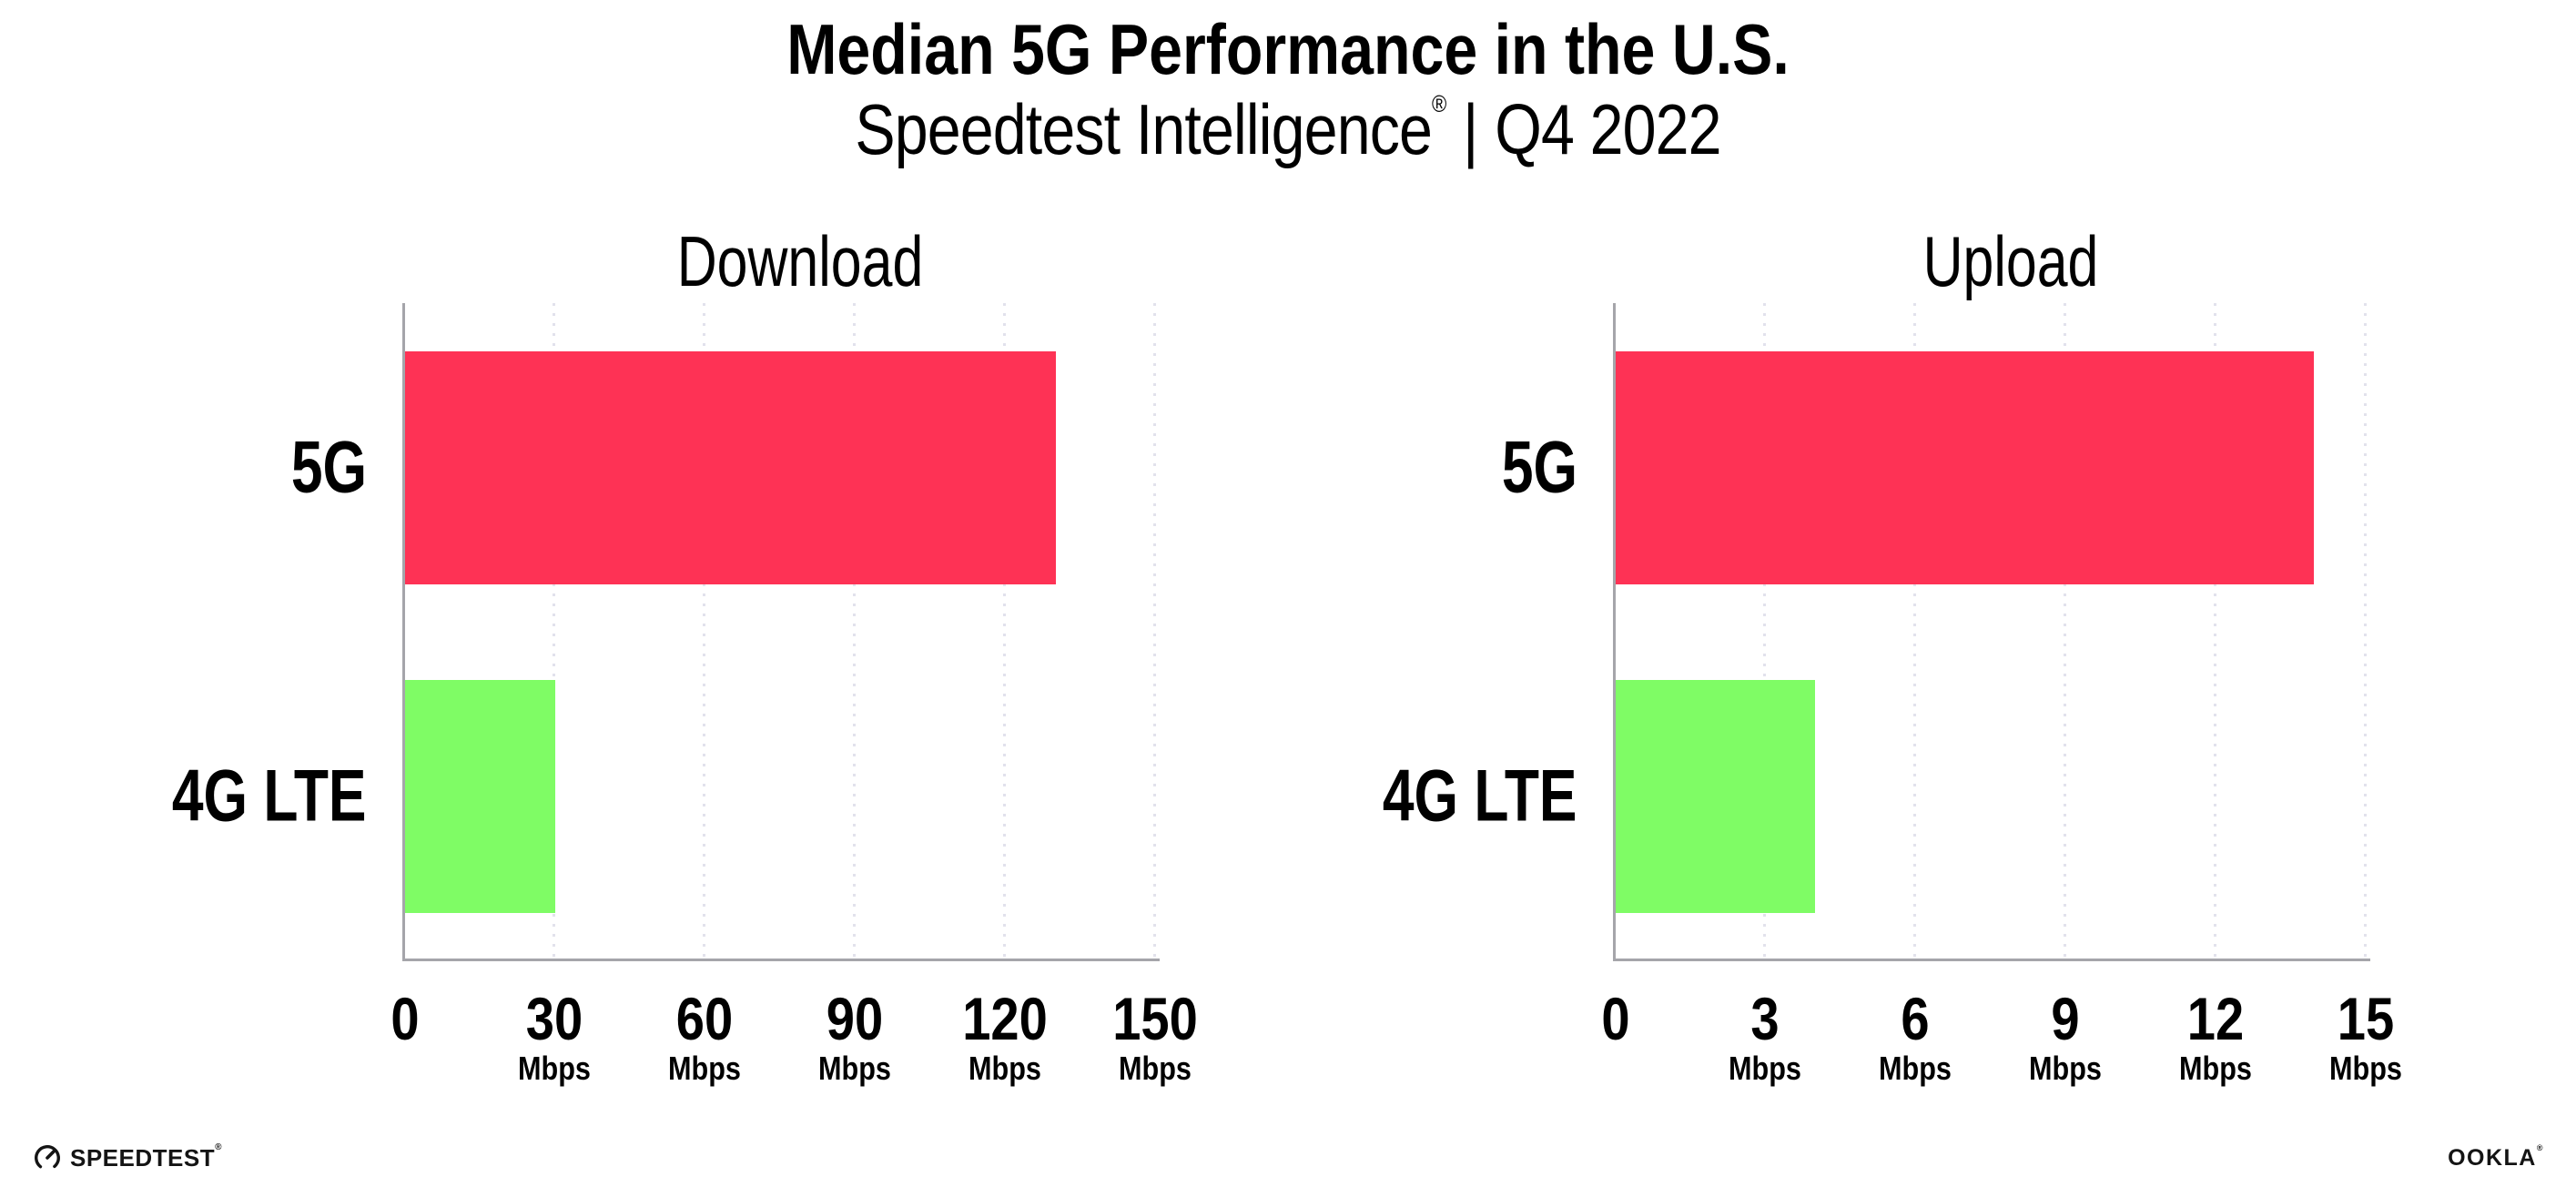 This screenshot has width=2576, height=1197. I want to click on bar-5g-download, so click(730, 467).